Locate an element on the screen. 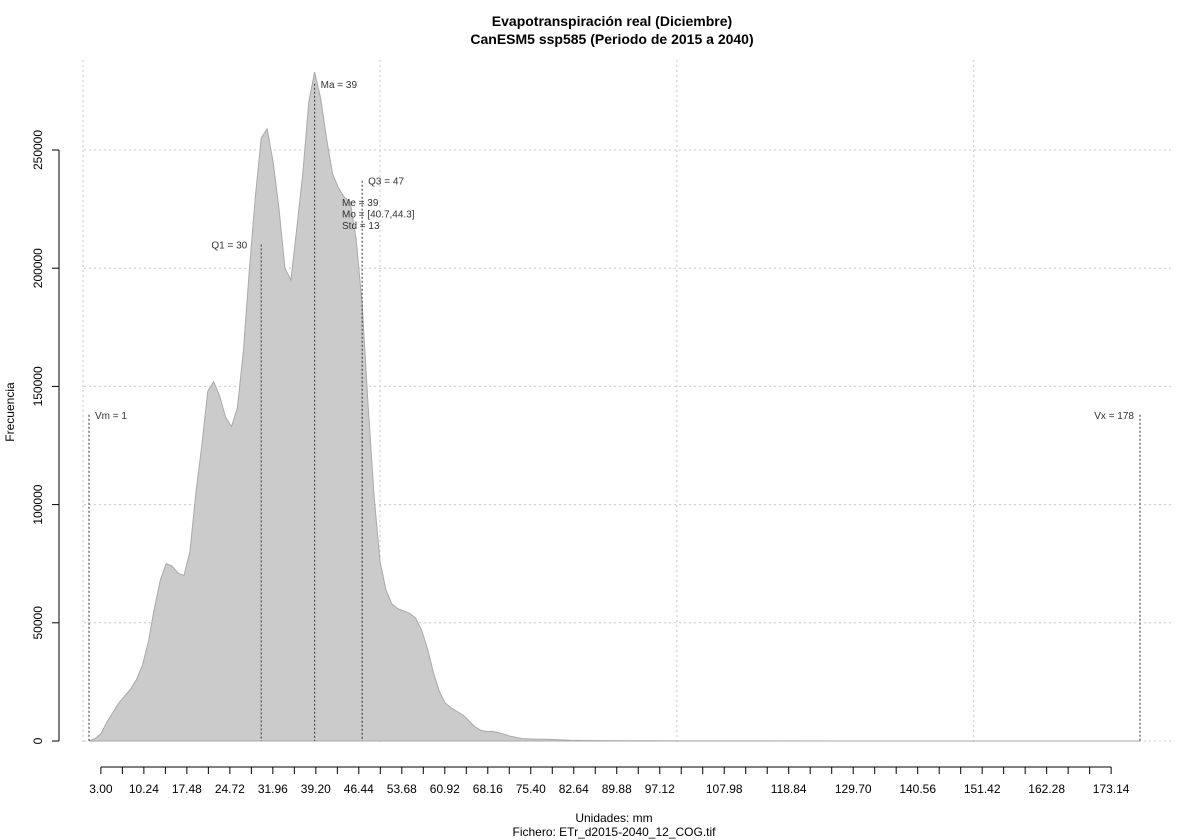  stat-label: Mo = [40.7,44.3] is located at coordinates (378, 215).